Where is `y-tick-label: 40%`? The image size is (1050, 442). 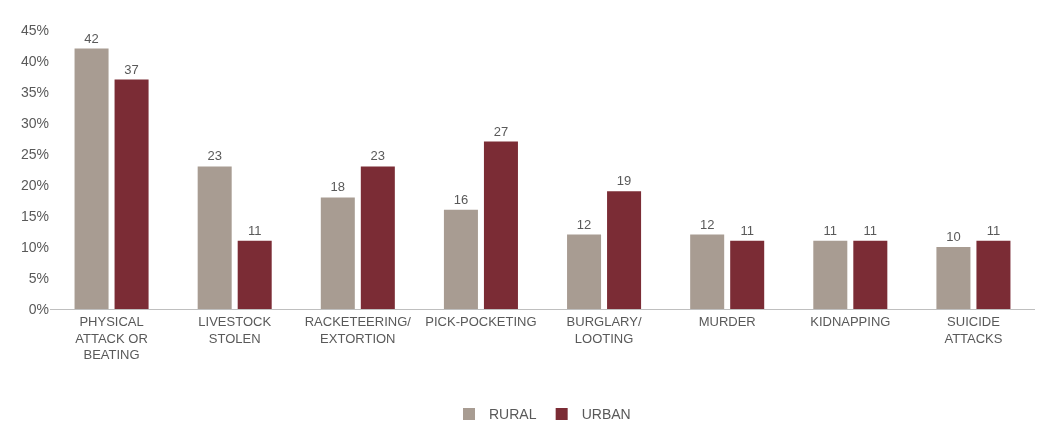 y-tick-label: 40% is located at coordinates (34, 60).